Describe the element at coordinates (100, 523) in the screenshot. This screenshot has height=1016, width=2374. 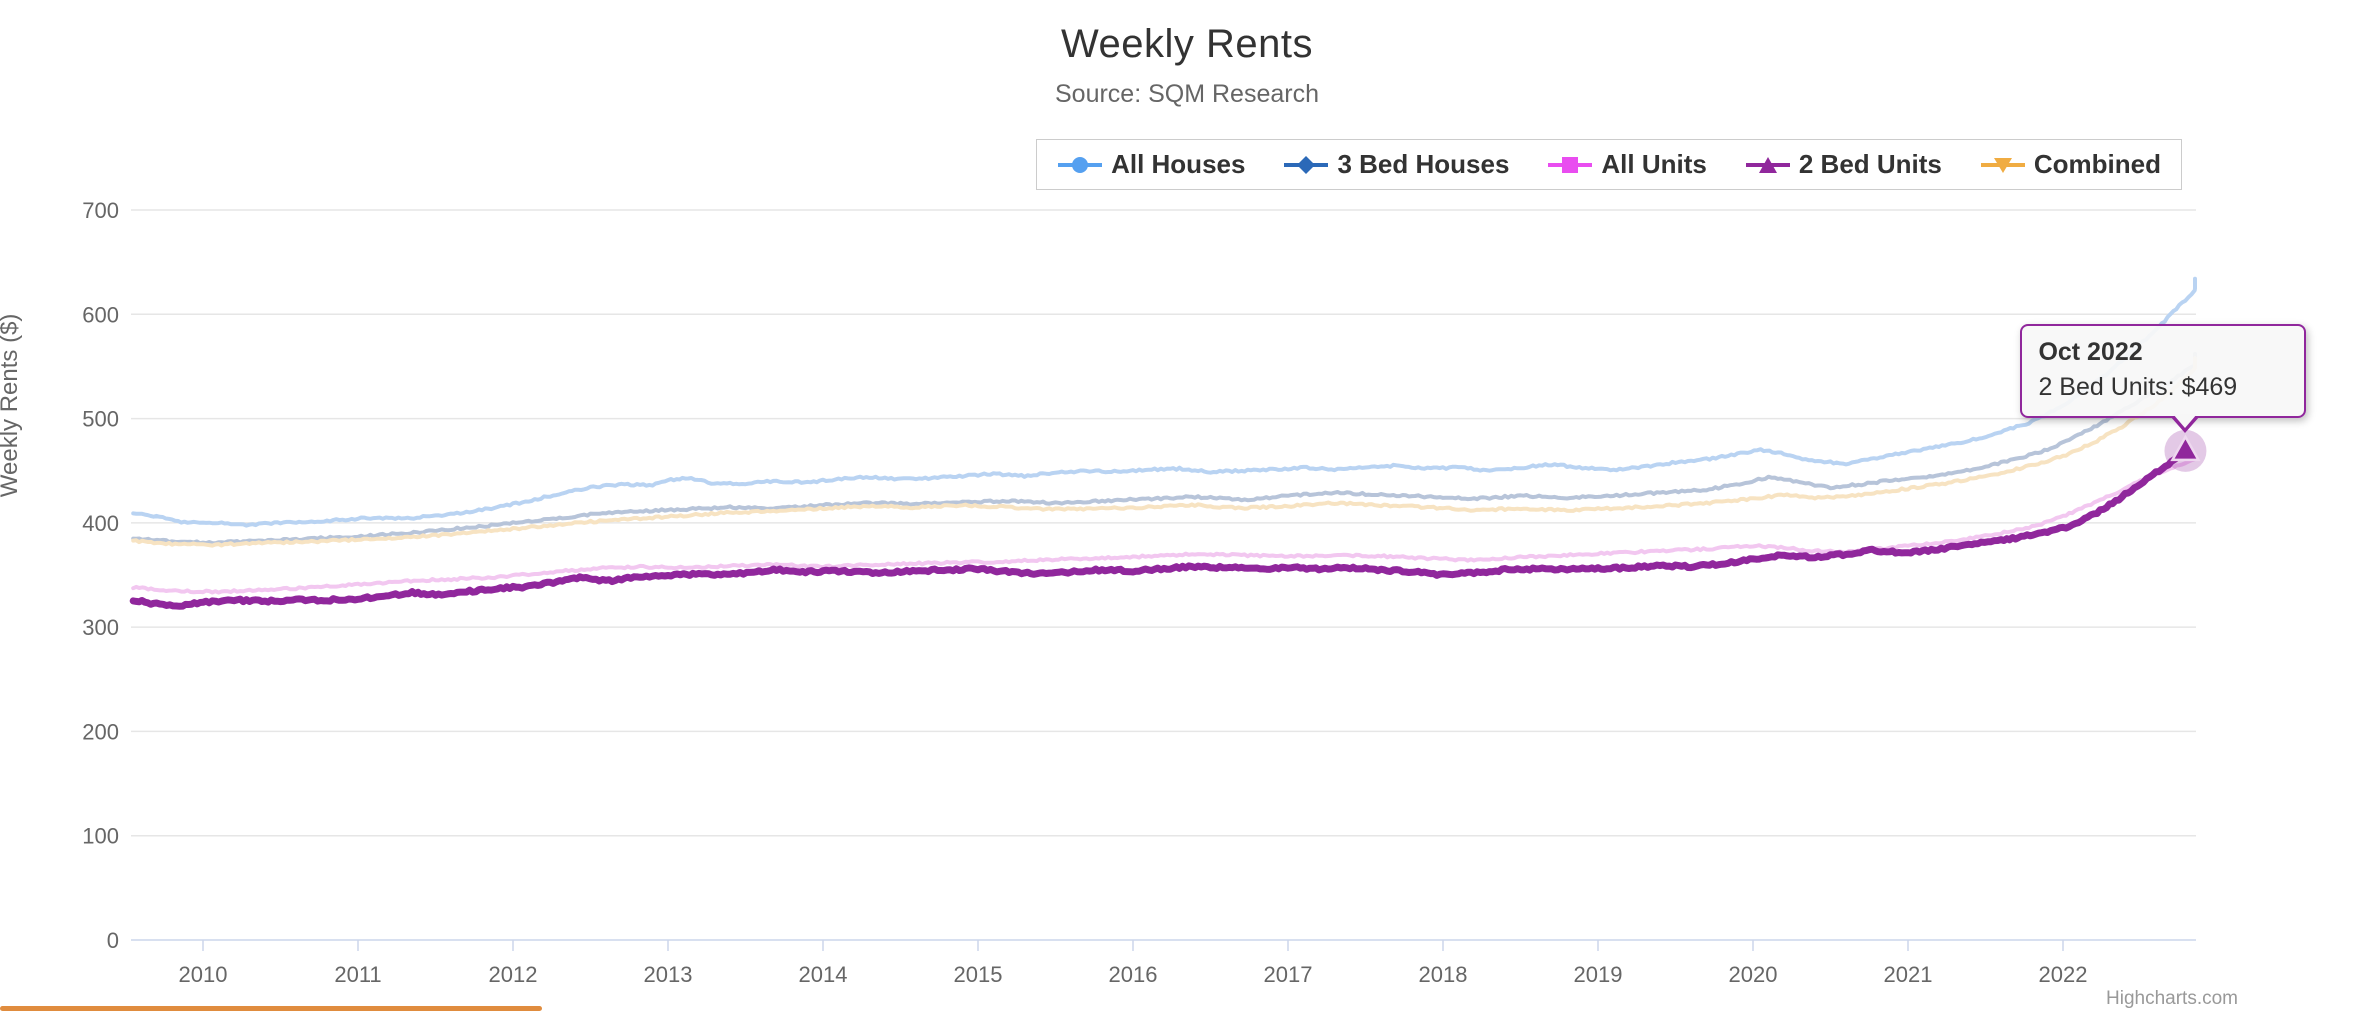
I see `y-axis-label: 400` at that location.